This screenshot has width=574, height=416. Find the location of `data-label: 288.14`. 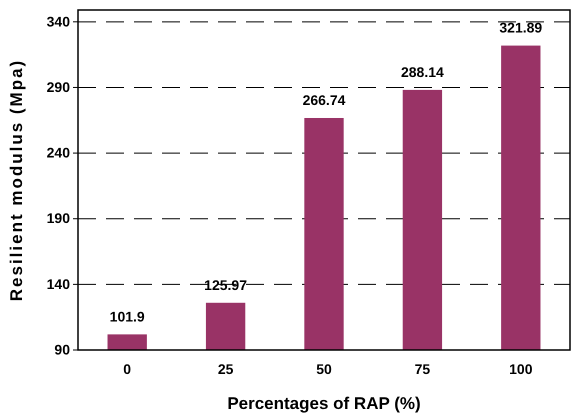

data-label: 288.14 is located at coordinates (422, 72).